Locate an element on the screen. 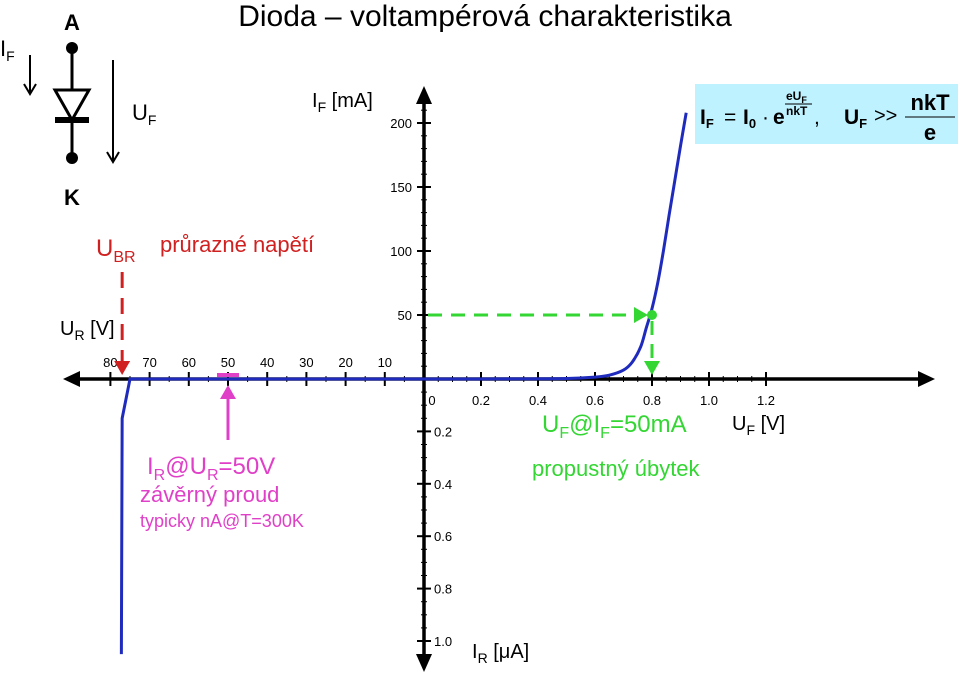 The width and height of the screenshot is (960, 674). reverse-current-tick-label: 0.4 is located at coordinates (443, 484).